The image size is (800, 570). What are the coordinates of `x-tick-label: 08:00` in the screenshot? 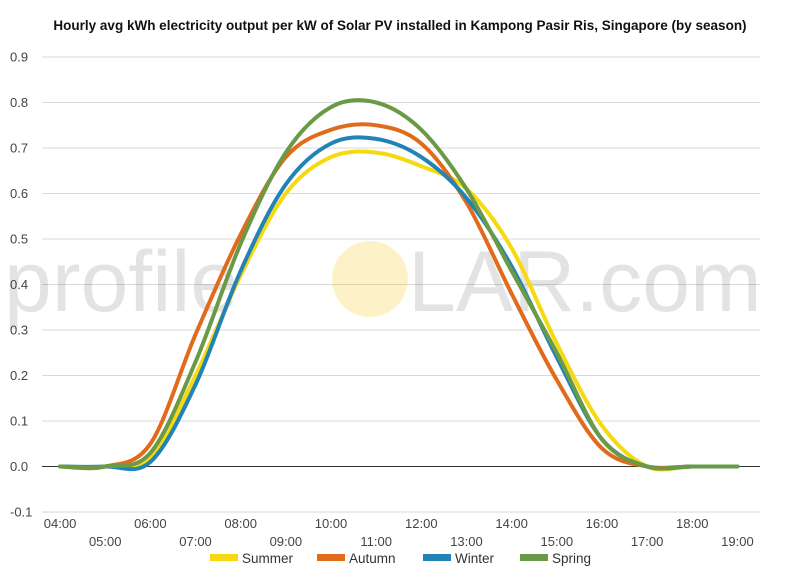 It's located at (240, 523).